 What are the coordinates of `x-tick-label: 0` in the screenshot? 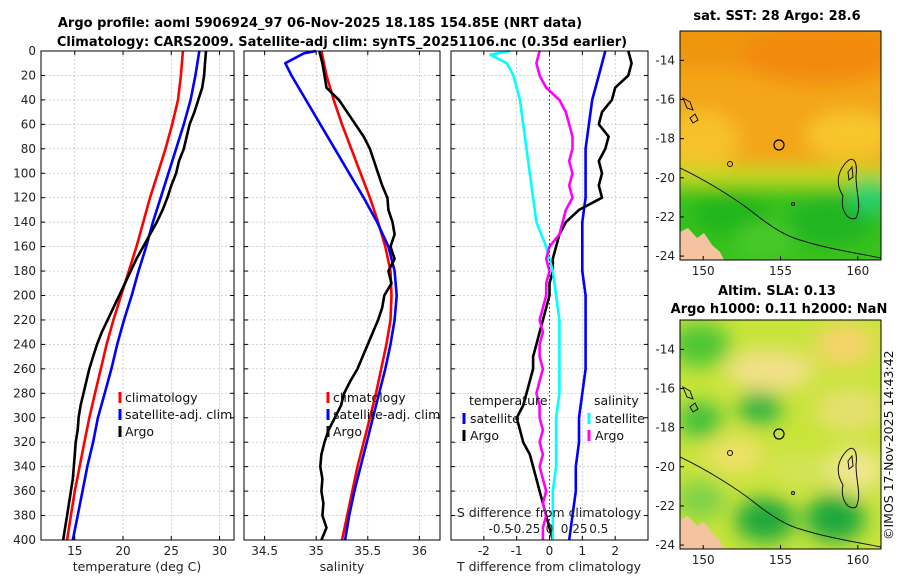 It's located at (550, 551).